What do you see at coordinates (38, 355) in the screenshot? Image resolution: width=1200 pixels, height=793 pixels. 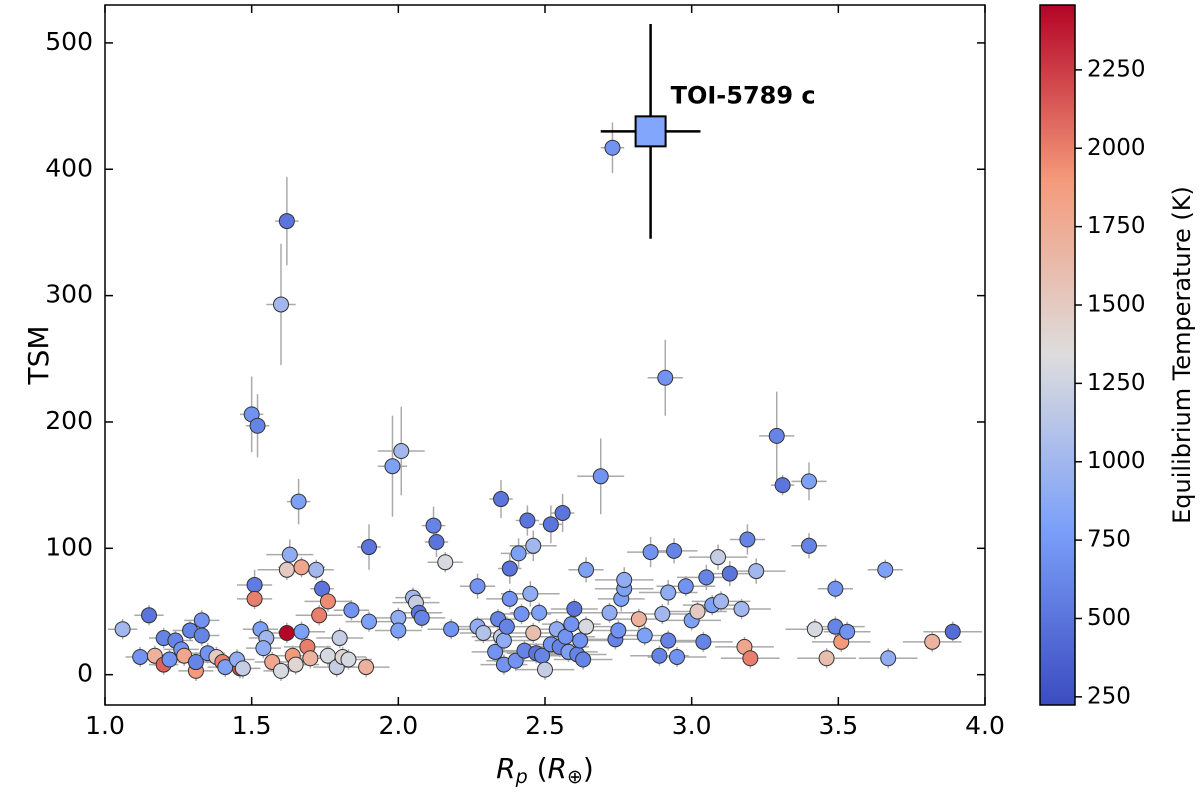 I see `y-axis-label: TSM` at bounding box center [38, 355].